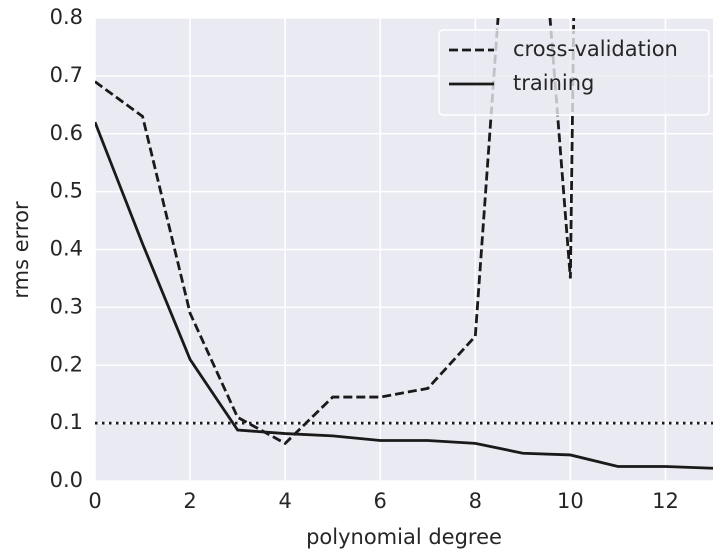 Image resolution: width=723 pixels, height=560 pixels. What do you see at coordinates (66, 480) in the screenshot?
I see `y-tick-label: 0.0` at bounding box center [66, 480].